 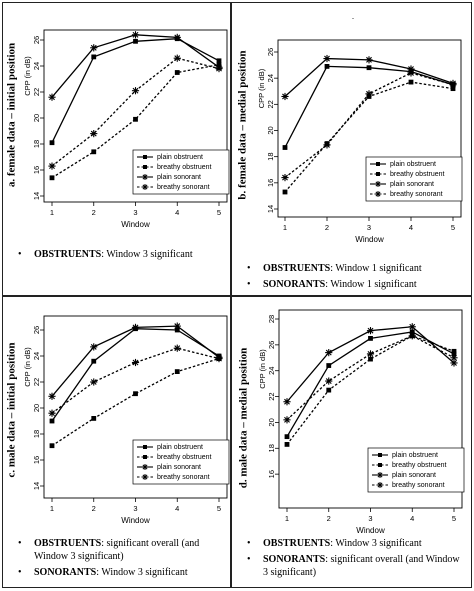 I want to click on point-plain-obstruent-w4, so click(x=177, y=330).